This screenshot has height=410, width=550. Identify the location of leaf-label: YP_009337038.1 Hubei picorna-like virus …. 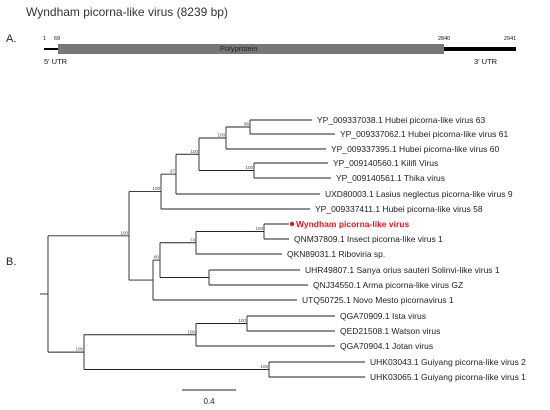
(401, 120).